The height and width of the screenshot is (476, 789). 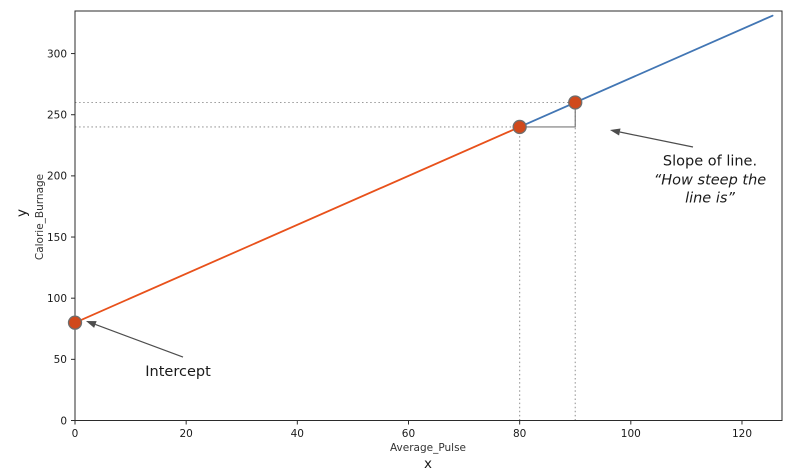 What do you see at coordinates (710, 189) in the screenshot?
I see `annotation-slope-line2: “How steep the line is”` at bounding box center [710, 189].